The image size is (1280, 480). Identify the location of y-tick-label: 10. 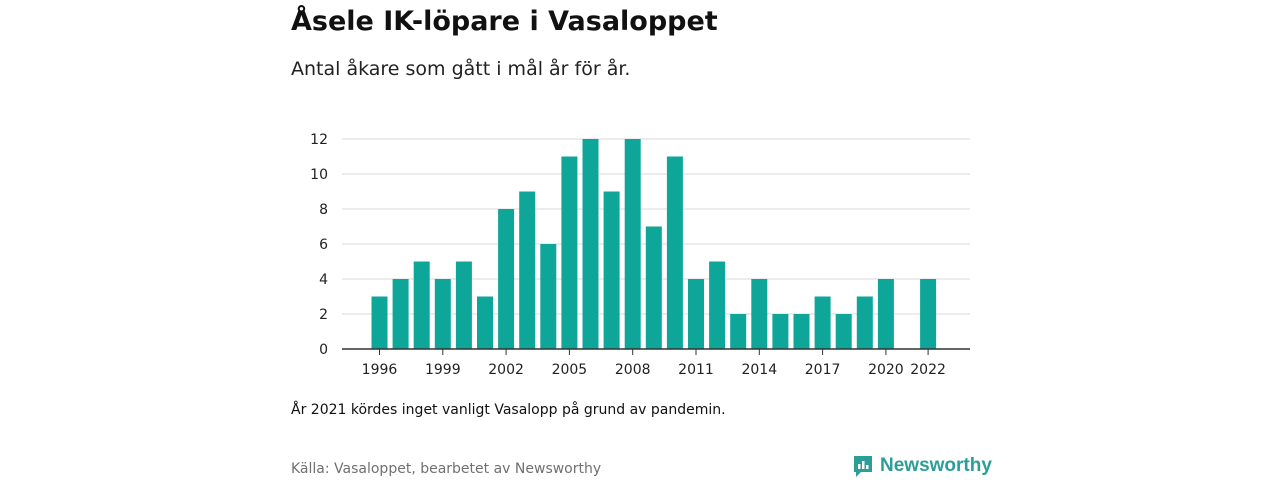
(319, 175).